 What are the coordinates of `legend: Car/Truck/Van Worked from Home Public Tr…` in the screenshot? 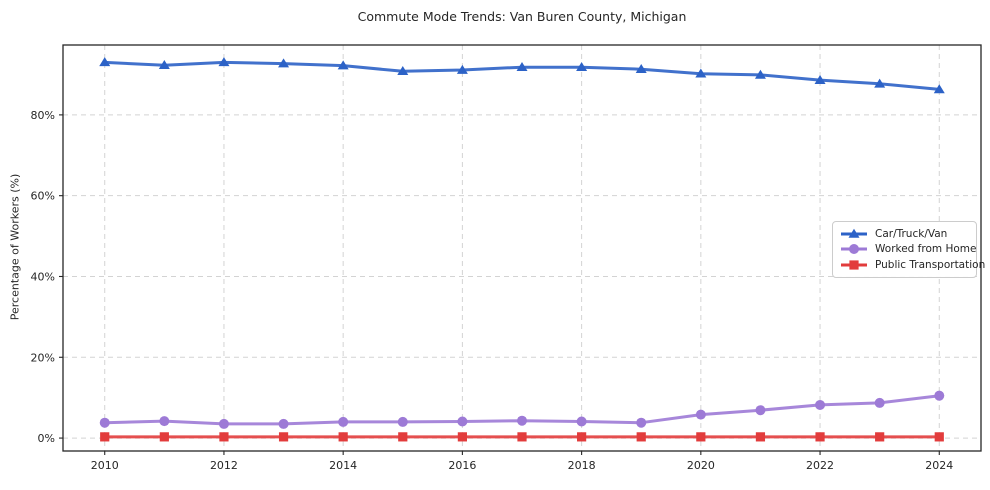 It's located at (908, 249).